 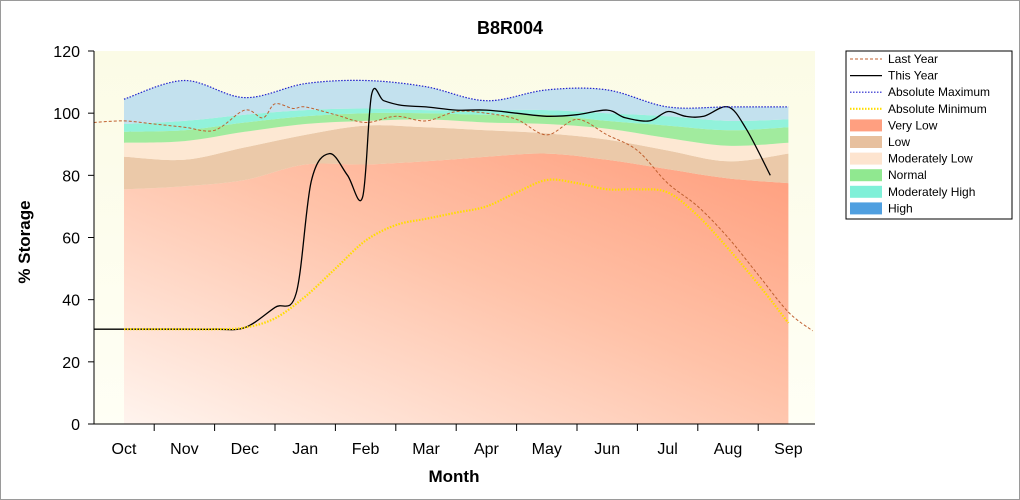 I want to click on band-normal, so click(x=456, y=129).